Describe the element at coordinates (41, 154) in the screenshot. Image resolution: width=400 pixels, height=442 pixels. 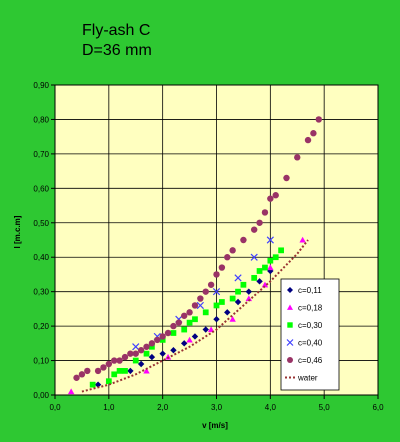
I see `y-tick-label: 0,70` at that location.